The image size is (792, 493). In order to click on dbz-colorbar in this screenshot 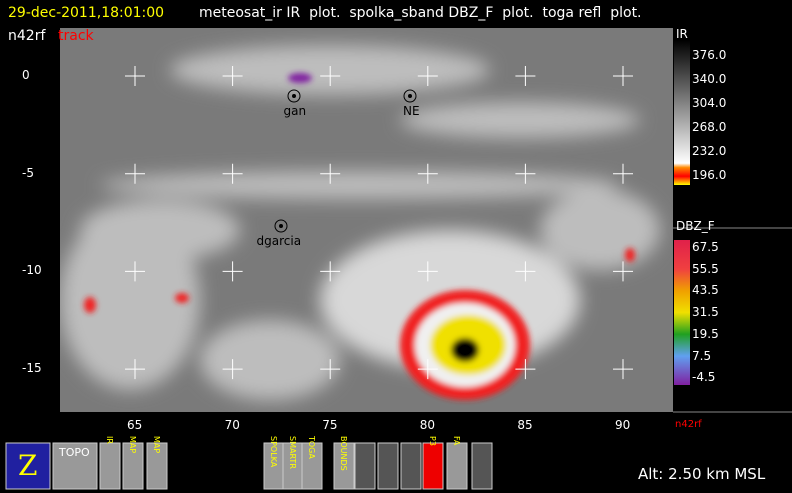, I will do `click(682, 312)`.